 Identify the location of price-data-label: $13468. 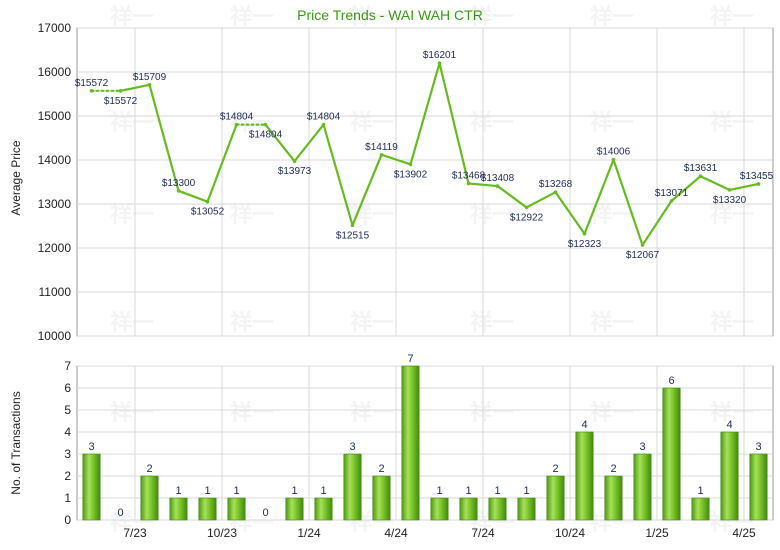
(469, 175).